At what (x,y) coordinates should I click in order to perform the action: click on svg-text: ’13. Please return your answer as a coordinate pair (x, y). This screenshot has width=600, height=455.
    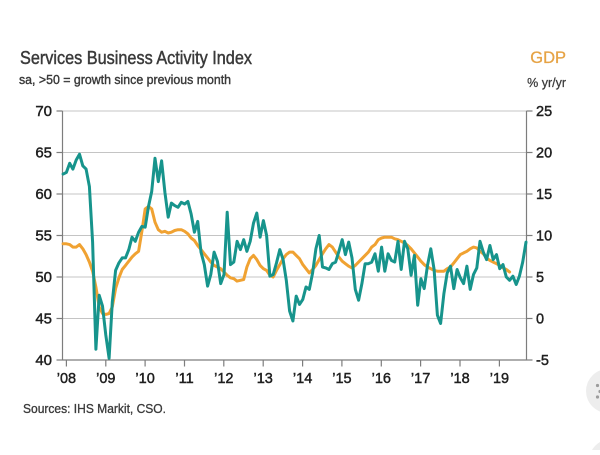
    Looking at the image, I should click on (263, 379).